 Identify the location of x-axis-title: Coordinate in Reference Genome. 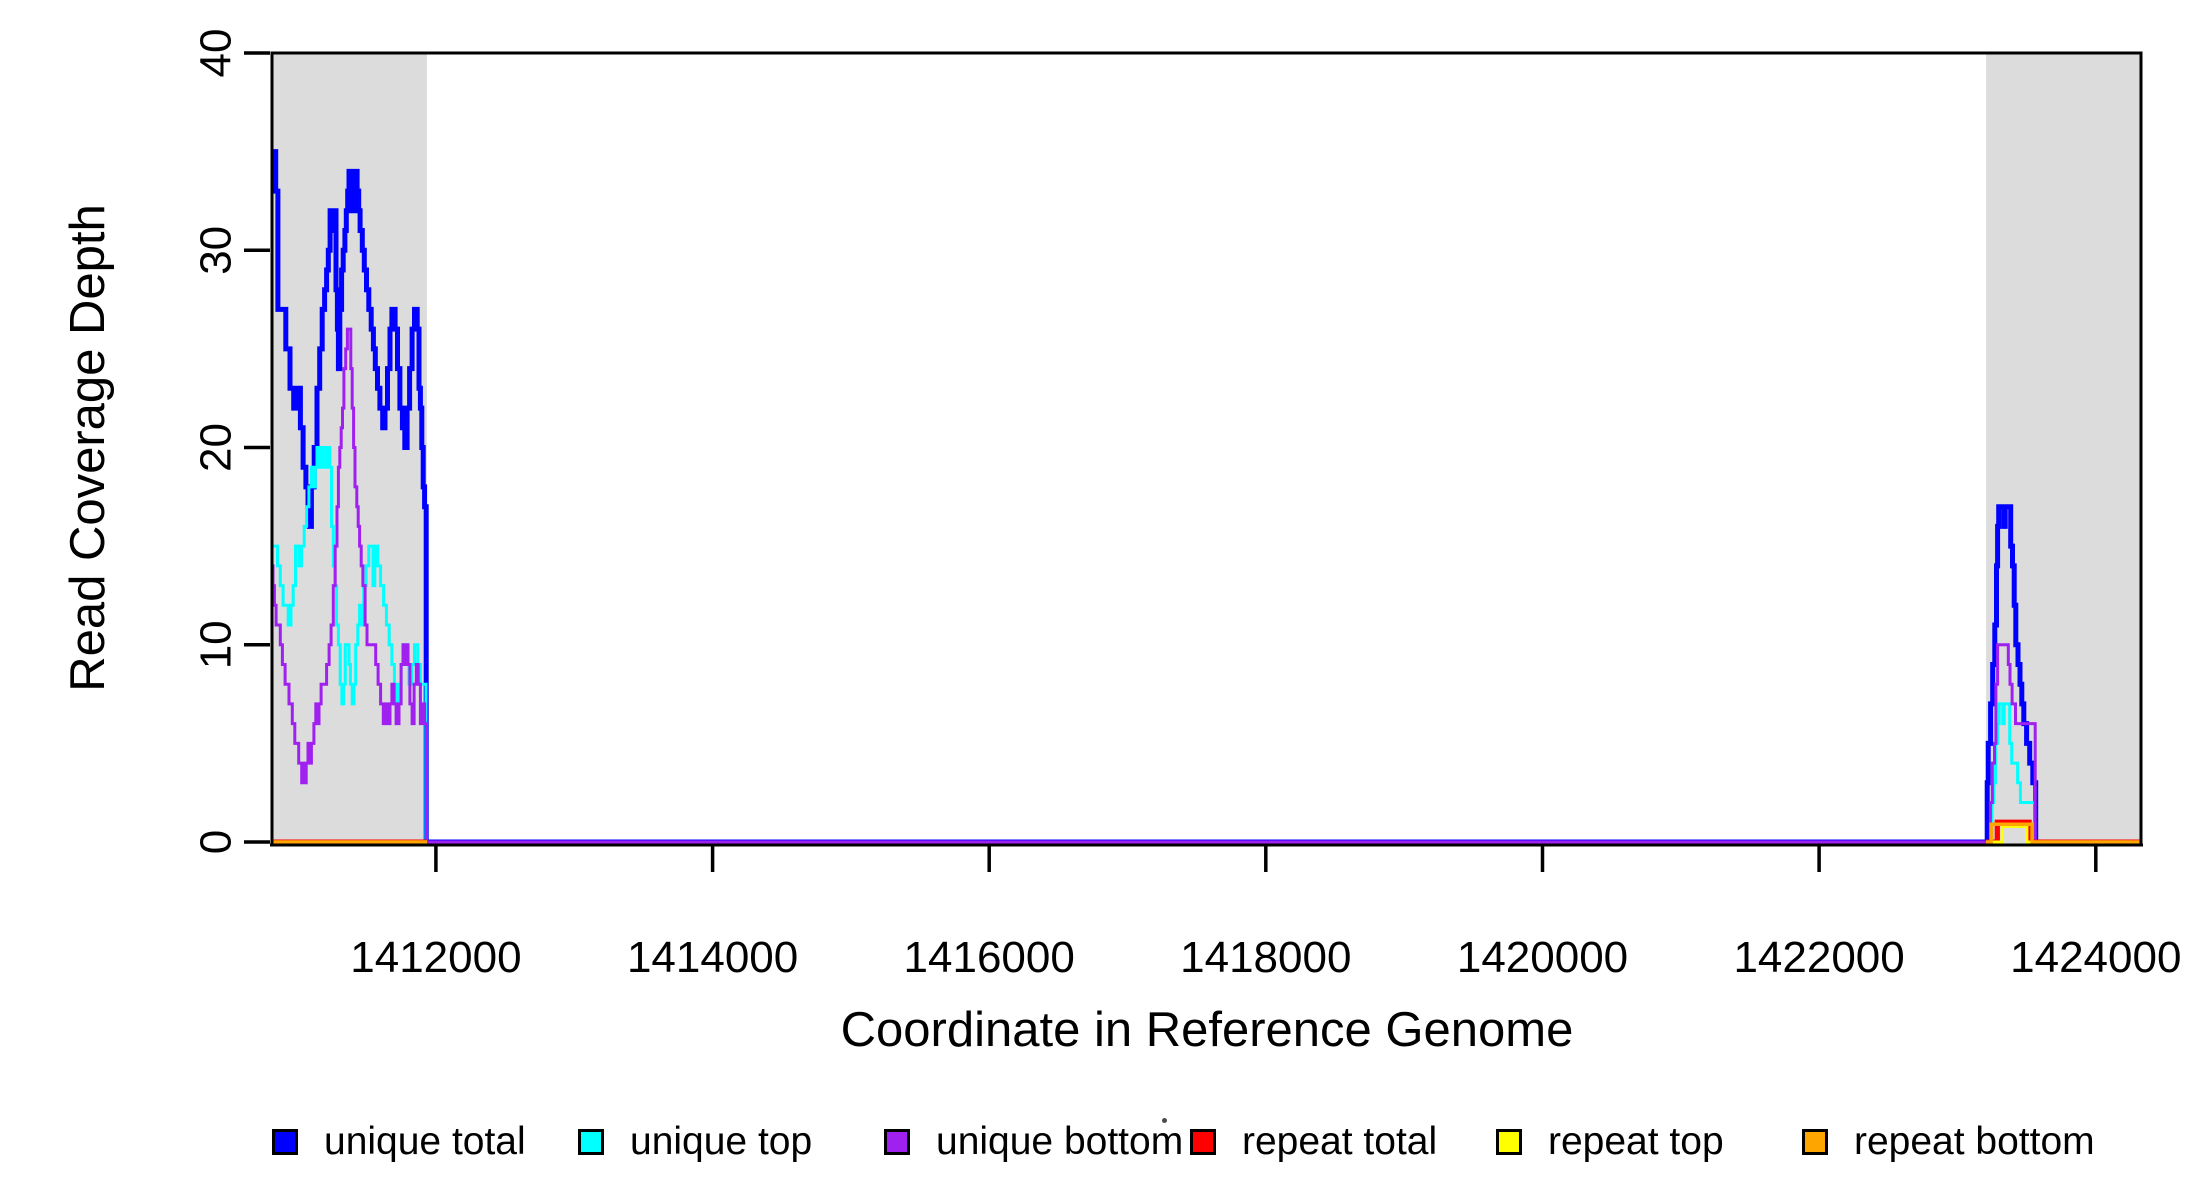
(1207, 1030).